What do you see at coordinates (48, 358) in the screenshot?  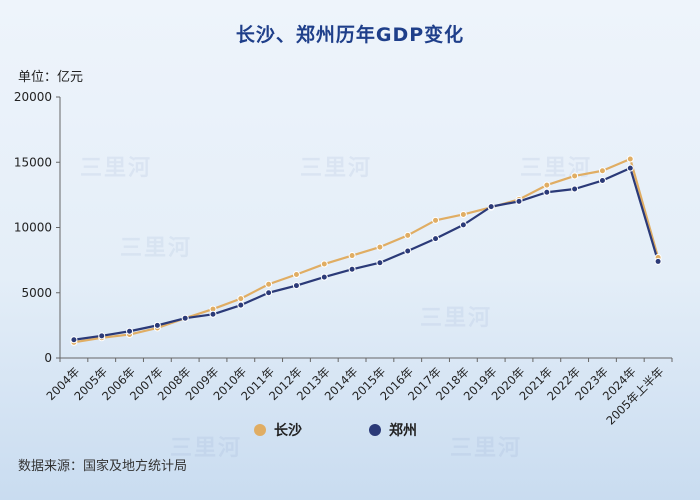 I see `y-tick-label: 0` at bounding box center [48, 358].